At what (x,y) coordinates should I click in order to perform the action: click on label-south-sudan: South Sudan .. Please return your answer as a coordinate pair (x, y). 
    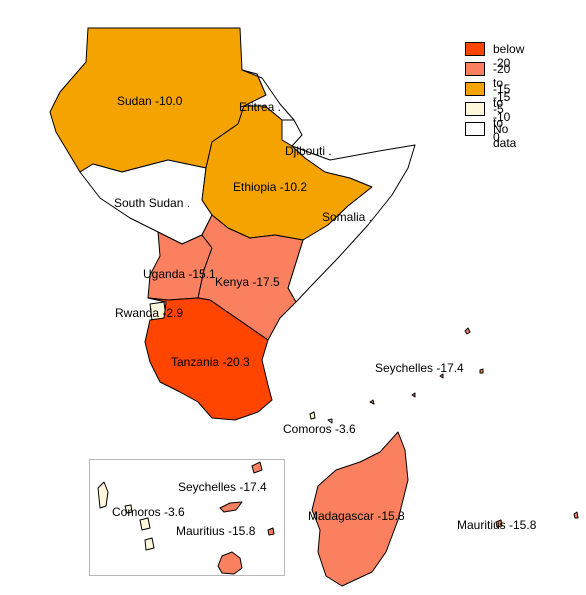
    Looking at the image, I should click on (152, 203).